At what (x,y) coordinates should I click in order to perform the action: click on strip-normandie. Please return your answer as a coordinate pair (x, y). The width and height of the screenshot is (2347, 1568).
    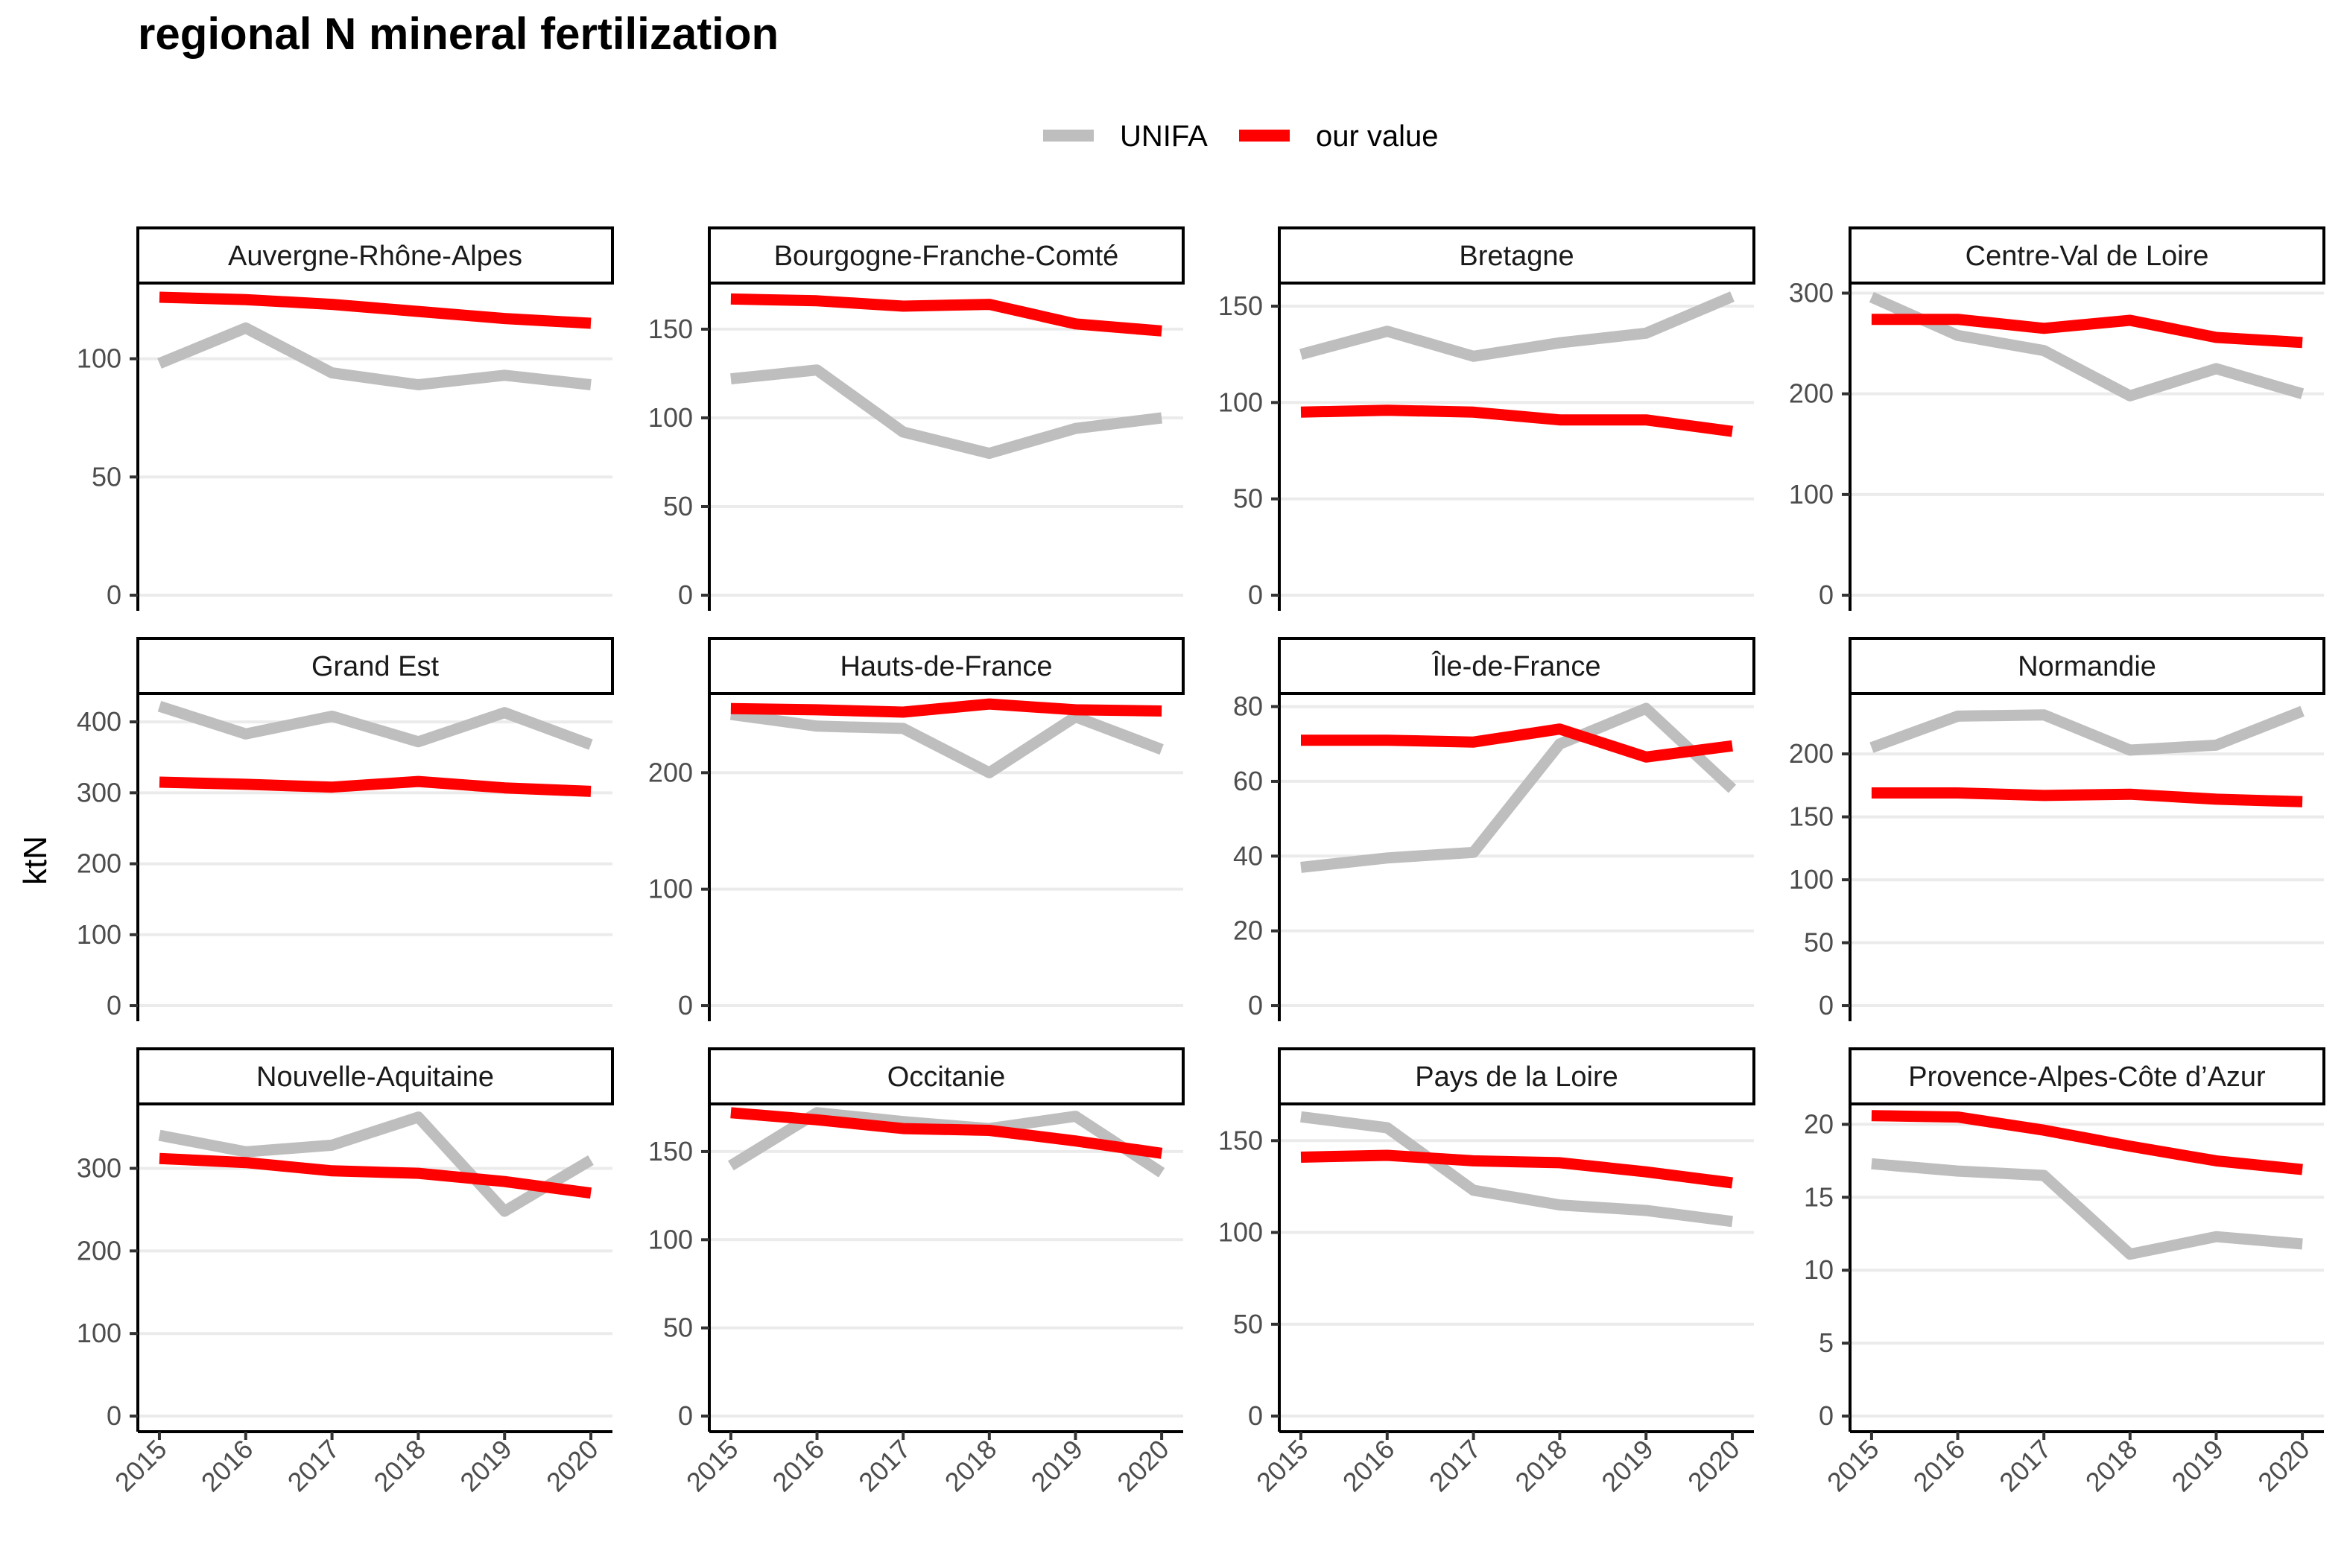
    Looking at the image, I should click on (2087, 666).